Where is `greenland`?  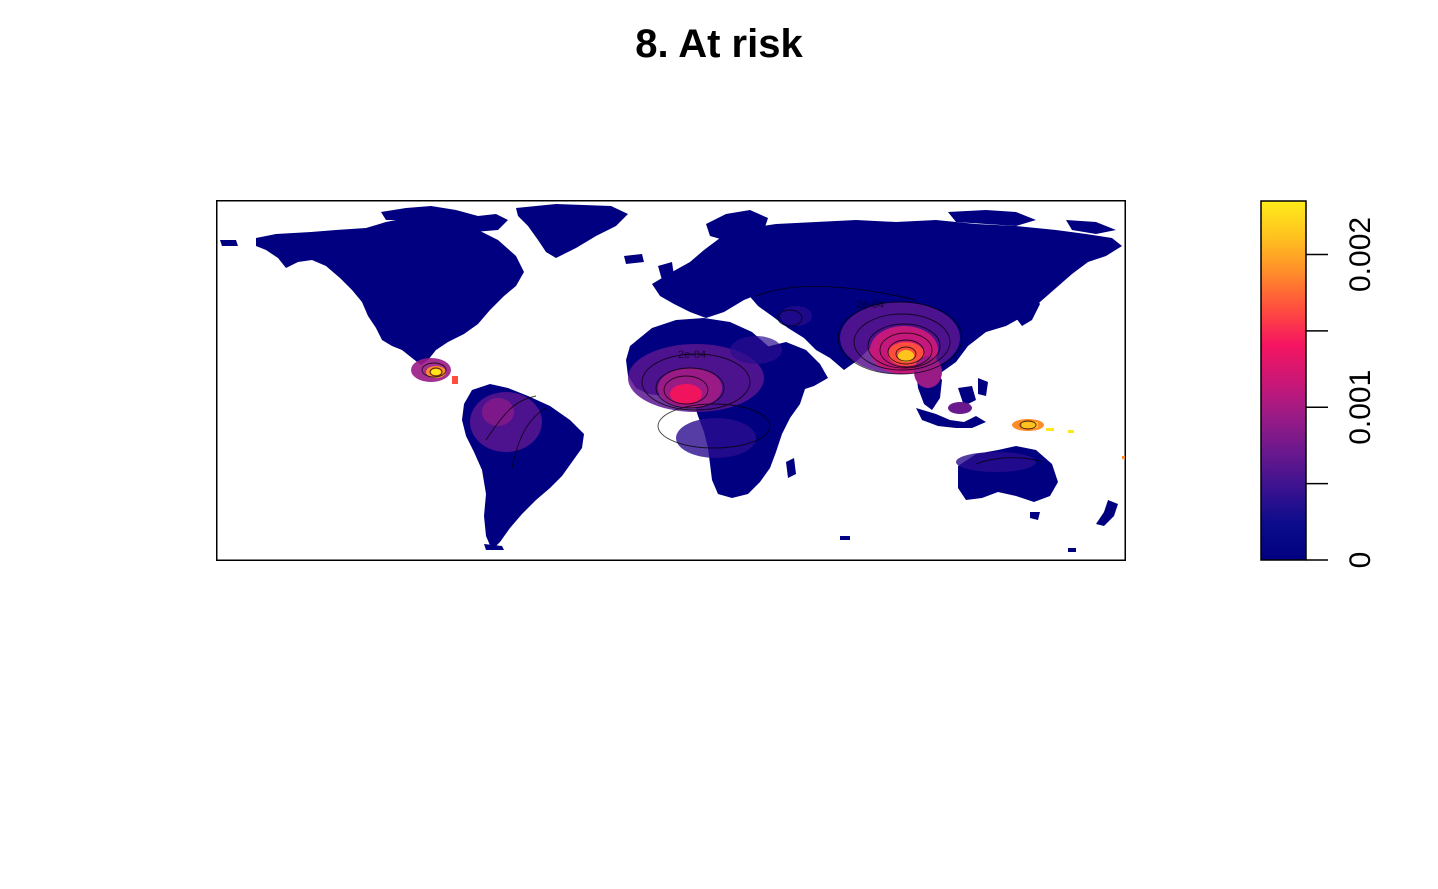
greenland is located at coordinates (572, 231).